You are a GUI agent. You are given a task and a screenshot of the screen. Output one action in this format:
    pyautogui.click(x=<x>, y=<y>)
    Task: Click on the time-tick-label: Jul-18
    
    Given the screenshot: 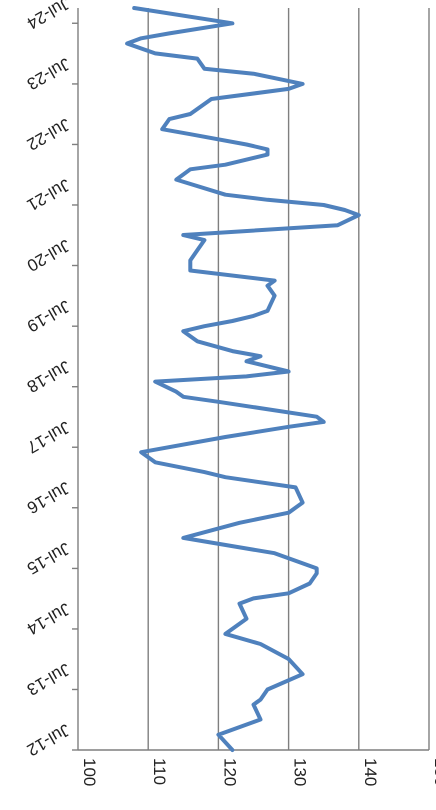 What is the action you would take?
    pyautogui.click(x=49, y=377)
    